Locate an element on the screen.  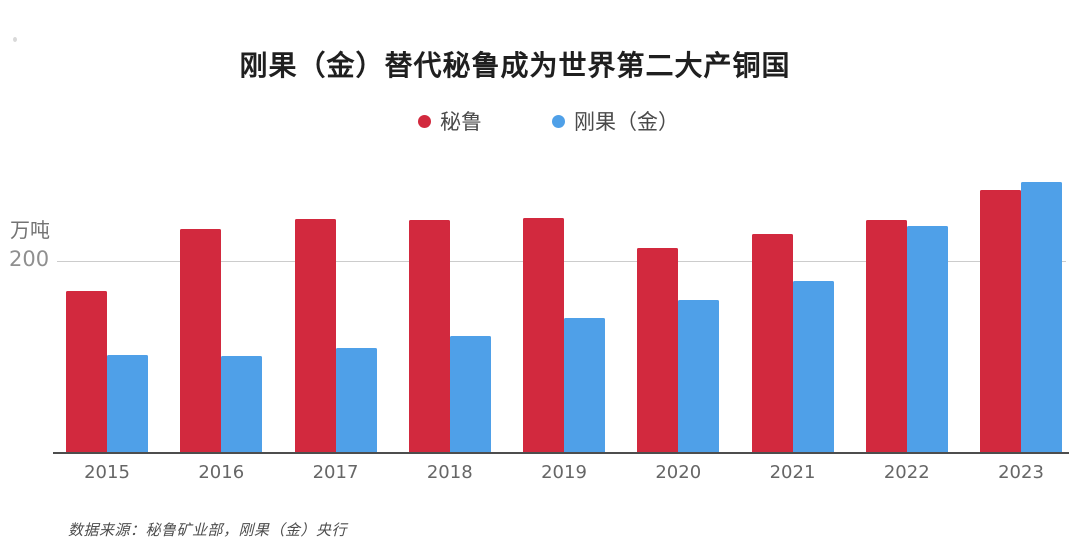
legend-item-0: 秘鲁 is located at coordinates (450, 121).